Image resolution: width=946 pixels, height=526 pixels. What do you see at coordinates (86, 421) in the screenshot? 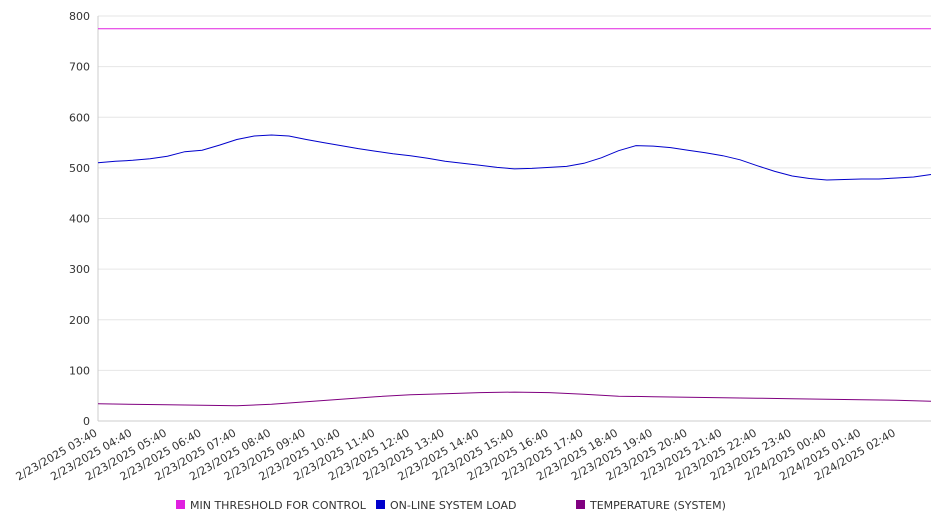
I see `y-tick-label: 0` at bounding box center [86, 421].